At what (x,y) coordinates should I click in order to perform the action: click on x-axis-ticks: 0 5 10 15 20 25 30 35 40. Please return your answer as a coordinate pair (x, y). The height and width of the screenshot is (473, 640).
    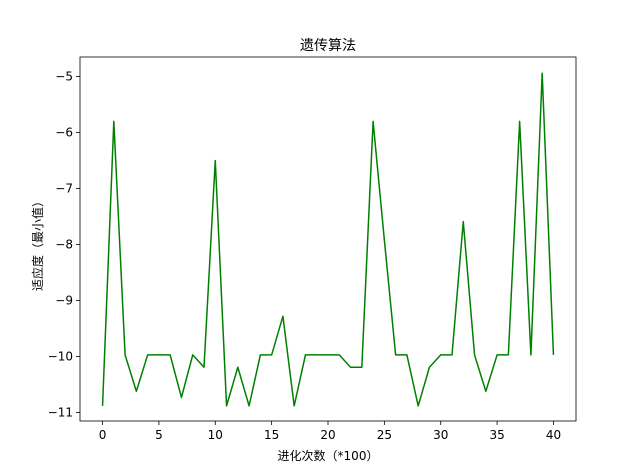
    Looking at the image, I should click on (330, 431).